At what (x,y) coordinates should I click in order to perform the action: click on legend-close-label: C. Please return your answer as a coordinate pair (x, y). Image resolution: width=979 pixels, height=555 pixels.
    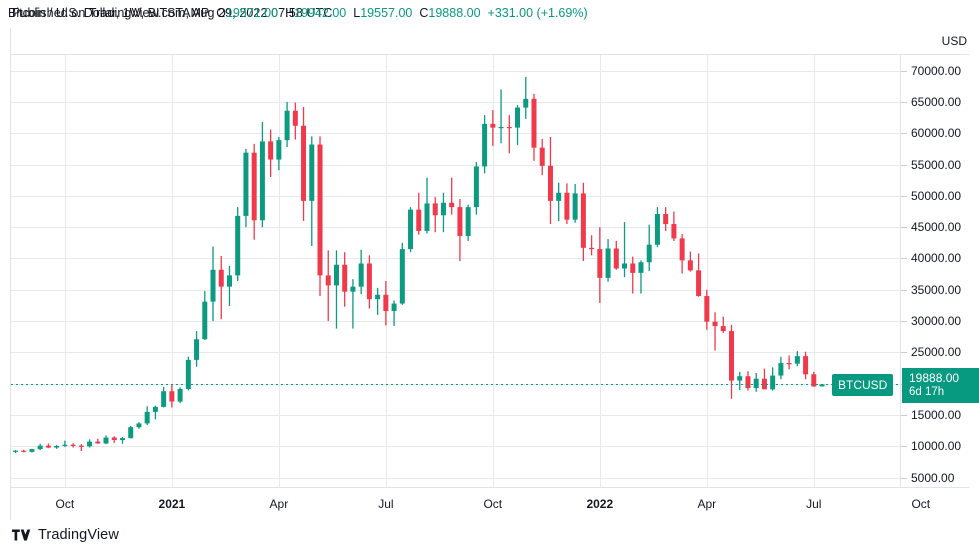
    Looking at the image, I should click on (424, 13).